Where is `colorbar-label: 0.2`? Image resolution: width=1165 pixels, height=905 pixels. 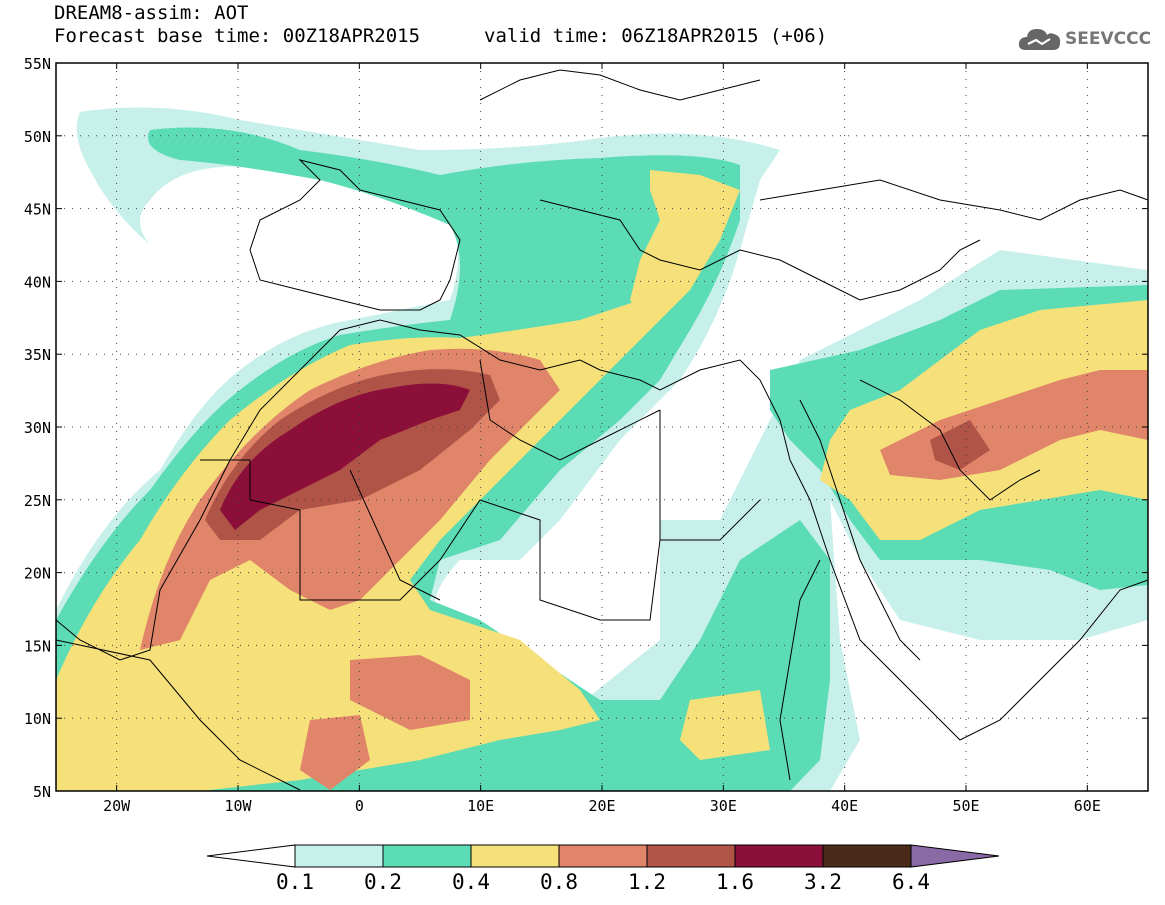
colorbar-label: 0.2 is located at coordinates (383, 882).